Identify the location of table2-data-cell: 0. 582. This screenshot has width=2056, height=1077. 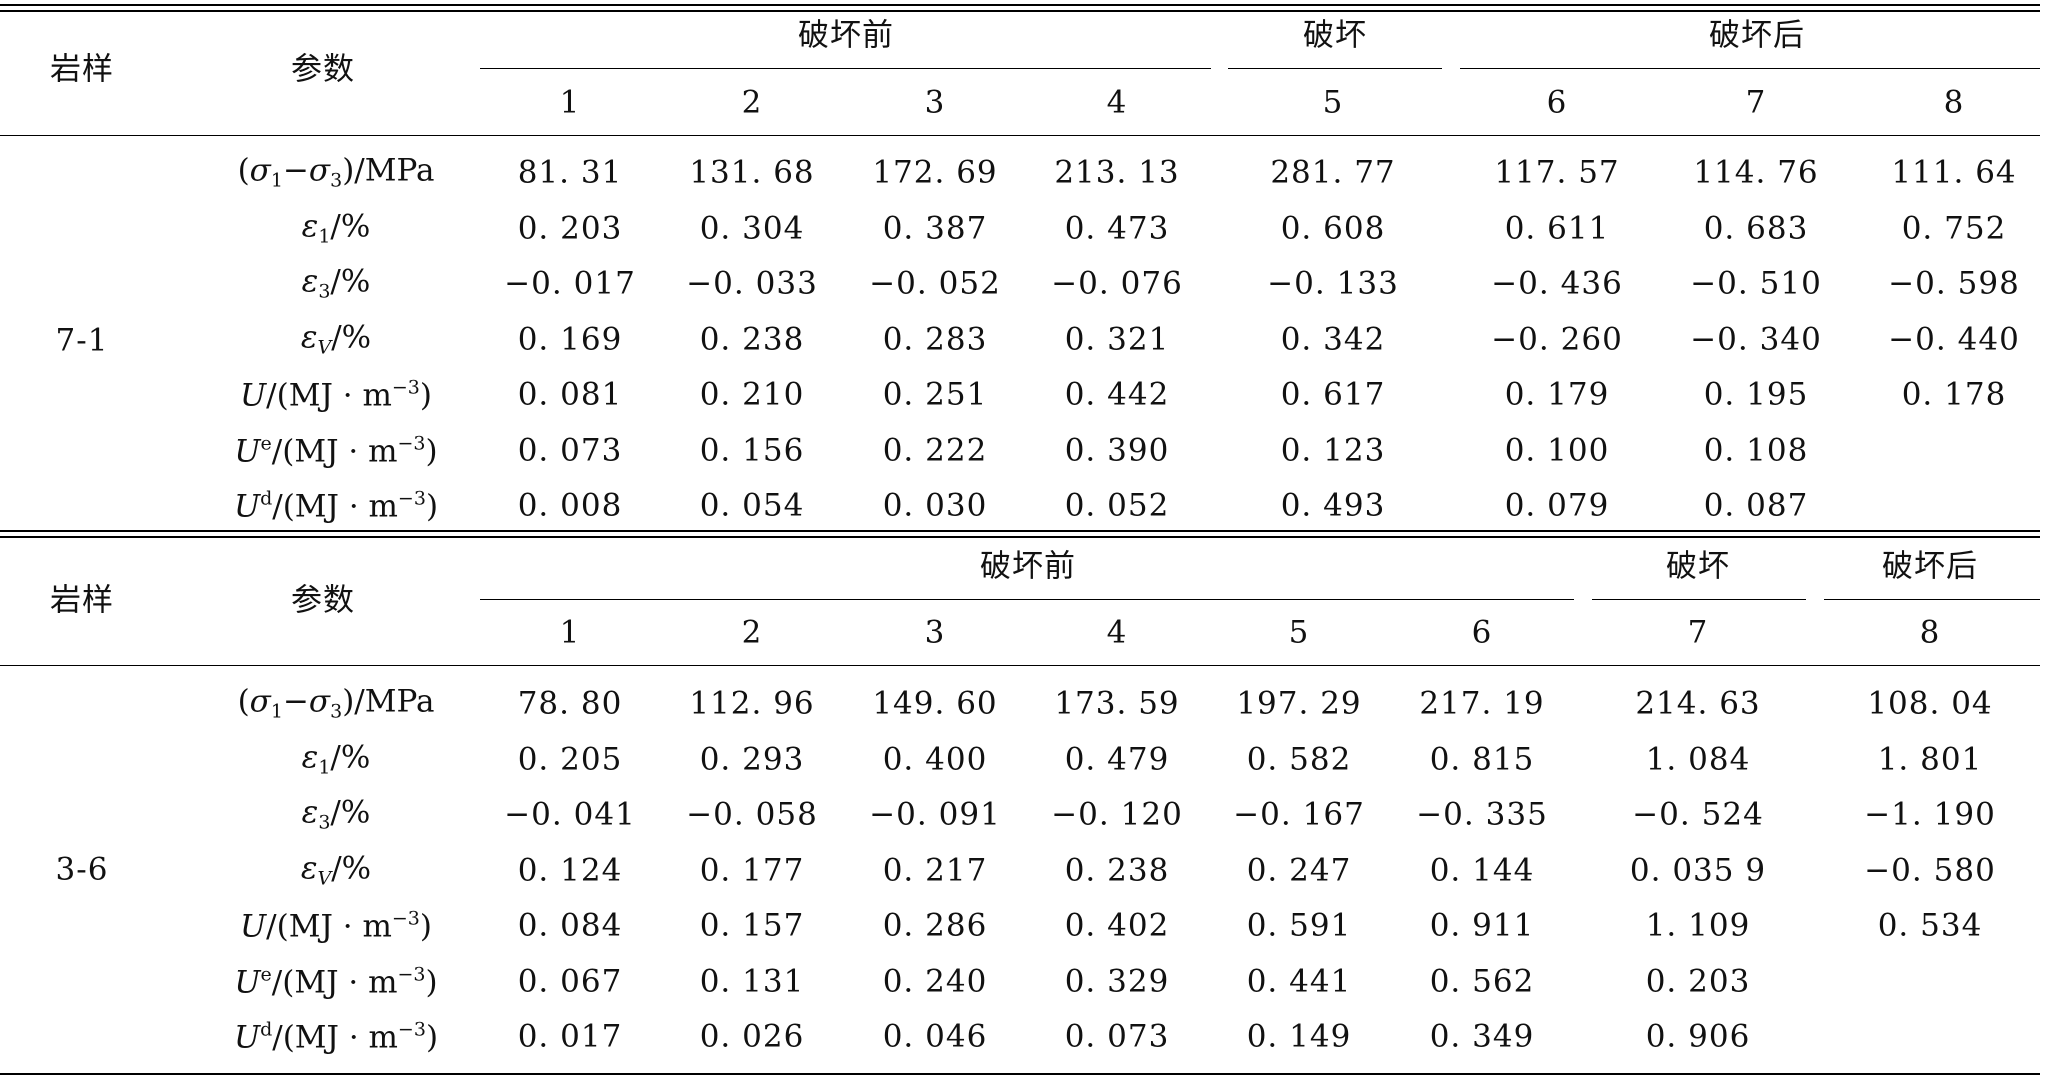
(1299, 759).